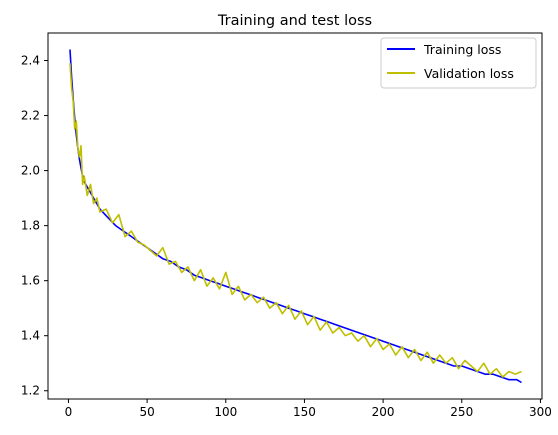 The width and height of the screenshot is (558, 435). I want to click on legend: Training loss Validation loss, so click(458, 63).